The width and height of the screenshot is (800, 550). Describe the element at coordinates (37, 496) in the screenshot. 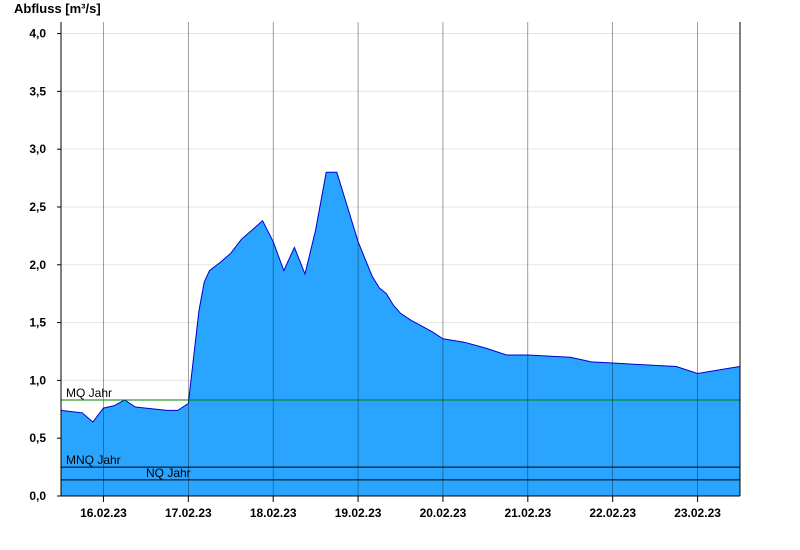

I see `y-tick-label: 0,0` at that location.